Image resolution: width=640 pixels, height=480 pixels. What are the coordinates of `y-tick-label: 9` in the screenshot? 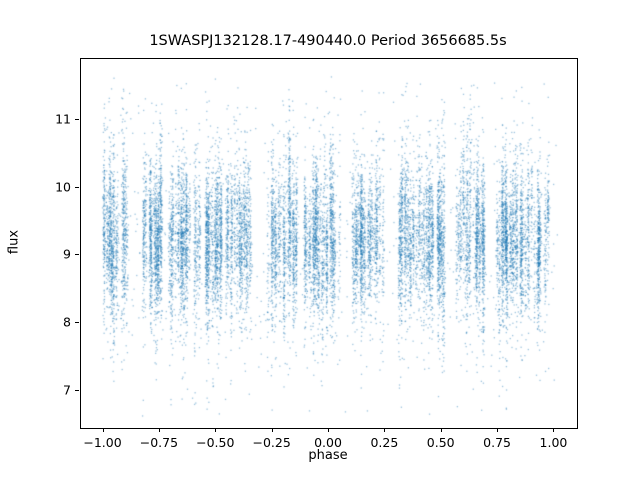 It's located at (67, 254).